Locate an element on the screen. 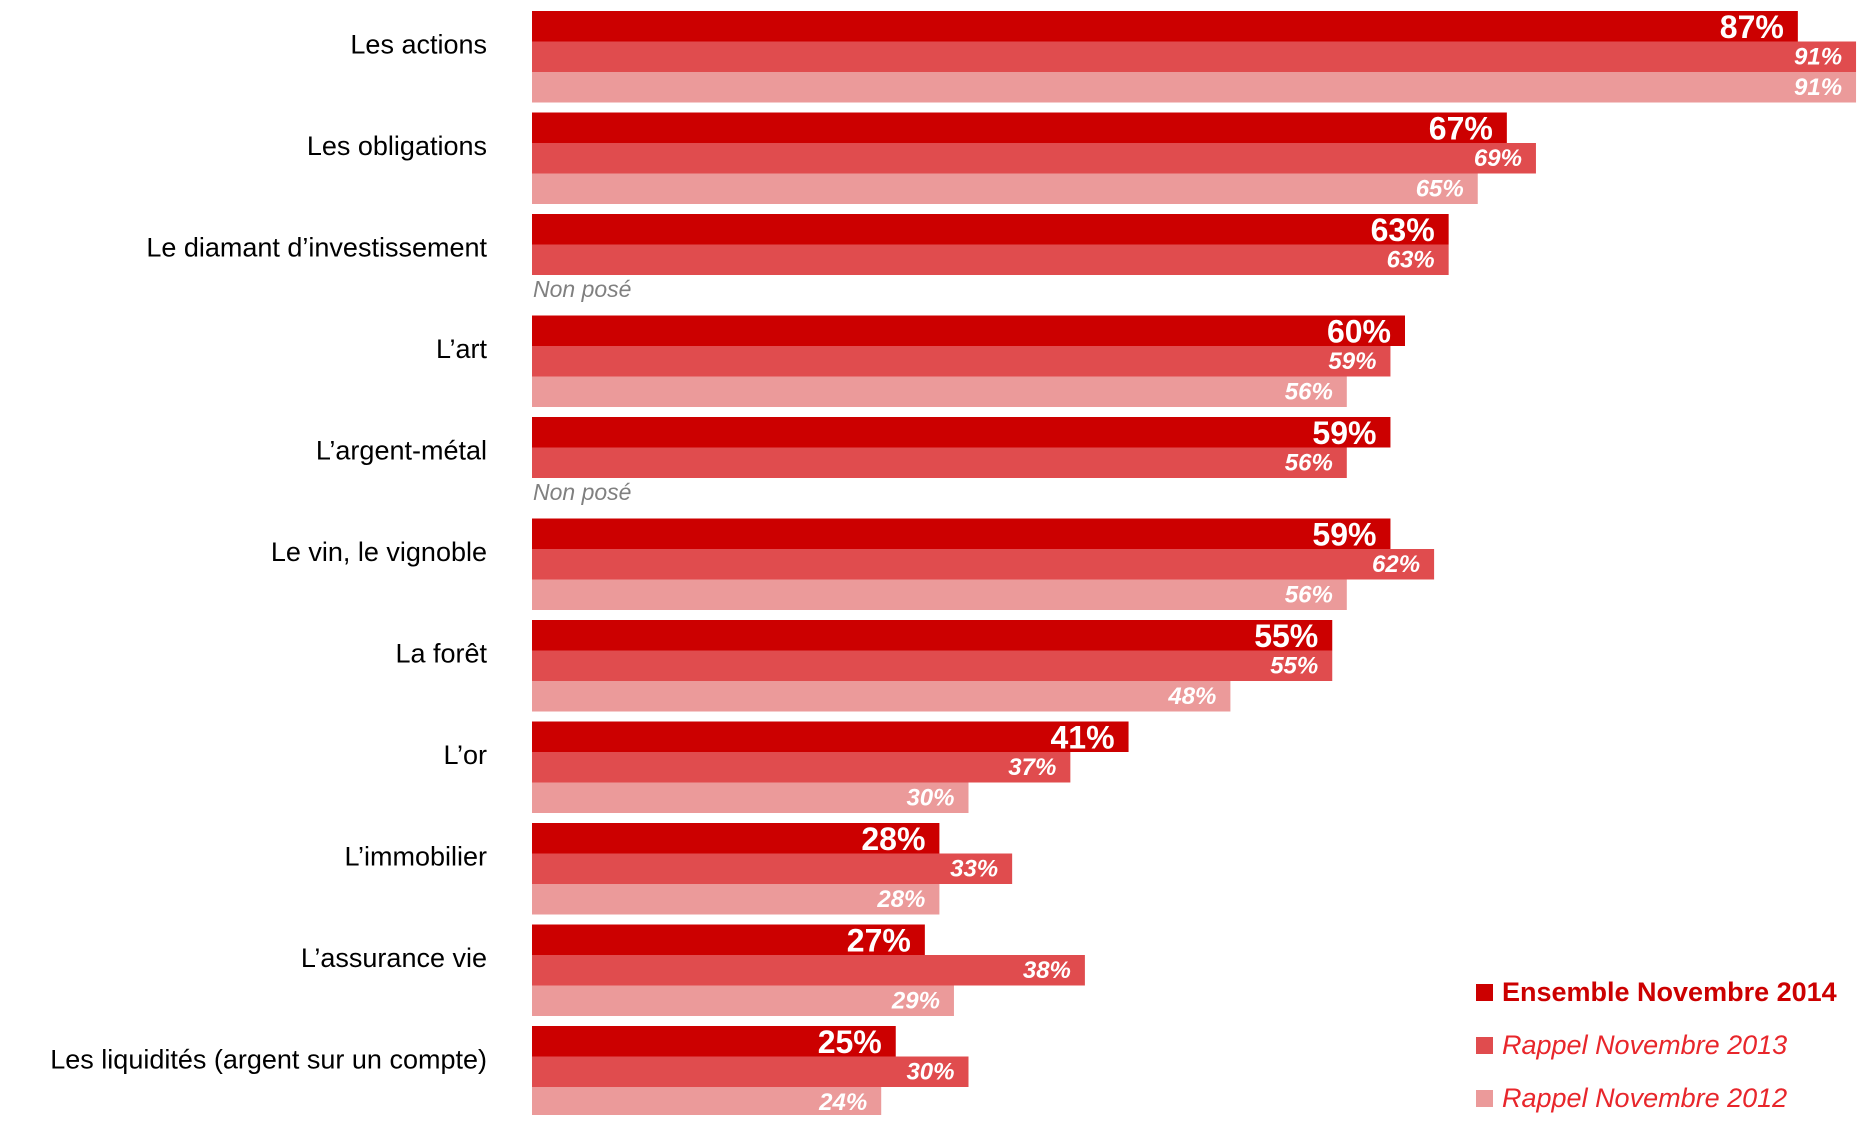  legend-swatch-2012 is located at coordinates (1484, 1098).